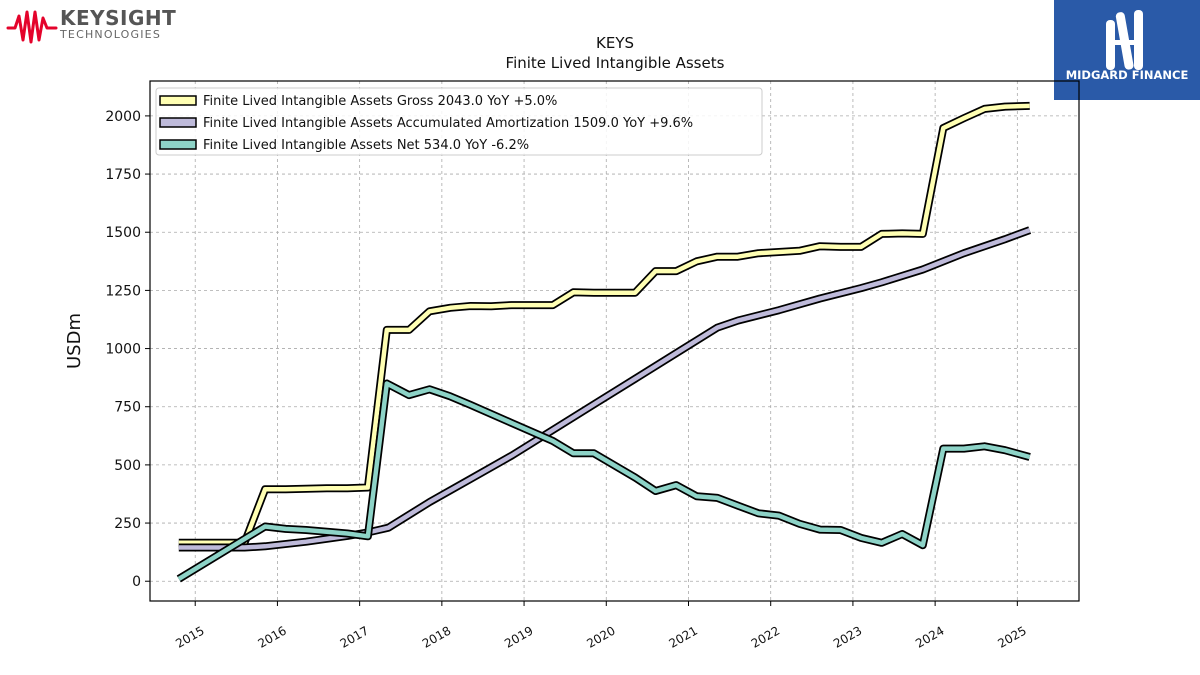 Image resolution: width=1200 pixels, height=675 pixels. I want to click on x-tick-label: 2015, so click(189, 636).